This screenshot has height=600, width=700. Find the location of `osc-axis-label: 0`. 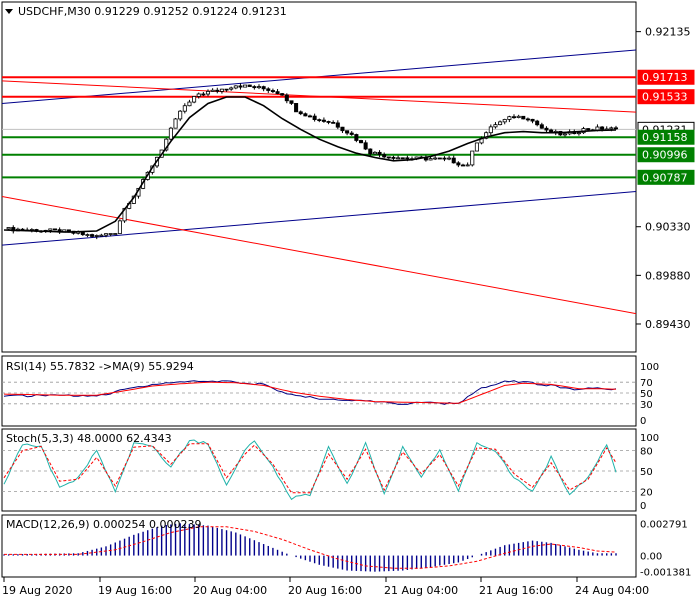

osc-axis-label: 0 is located at coordinates (643, 506).